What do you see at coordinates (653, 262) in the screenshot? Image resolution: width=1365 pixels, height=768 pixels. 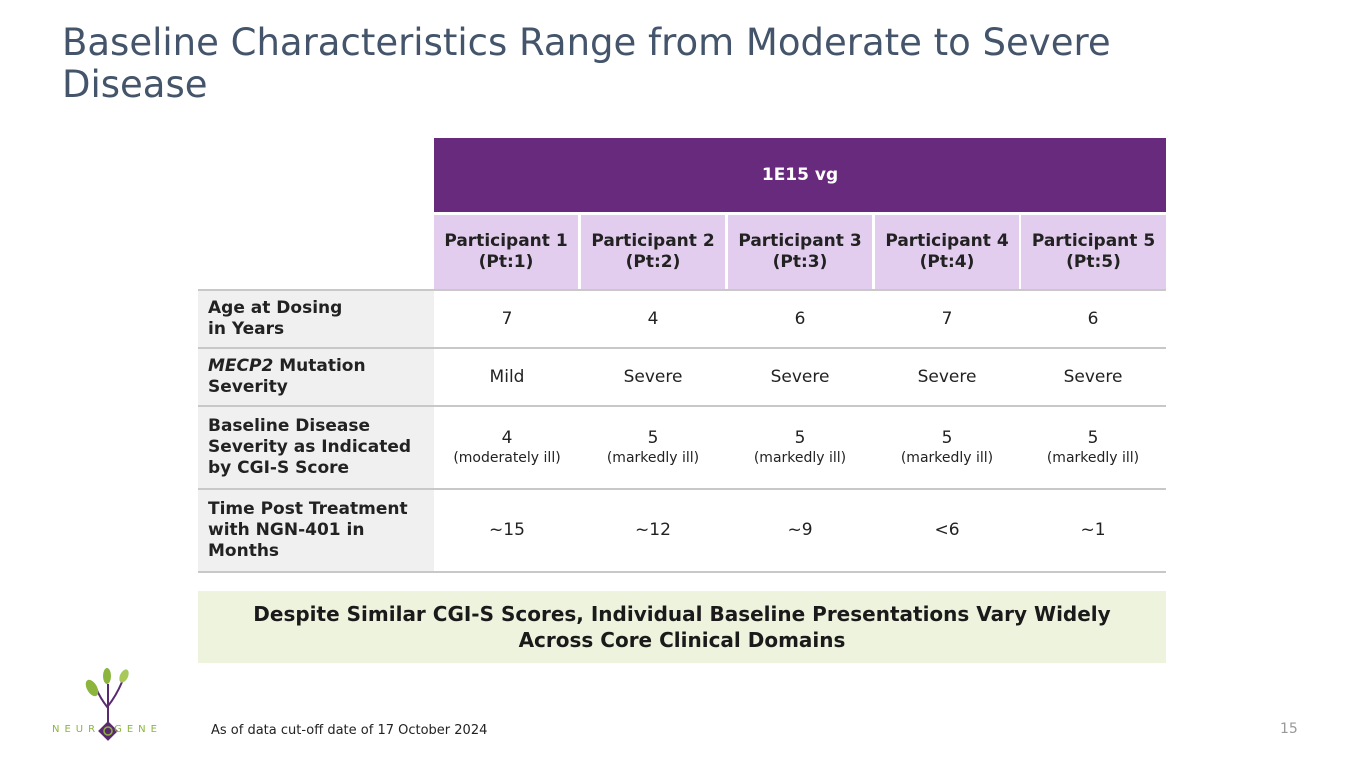 I see `participant-code: (Pt:2)` at bounding box center [653, 262].